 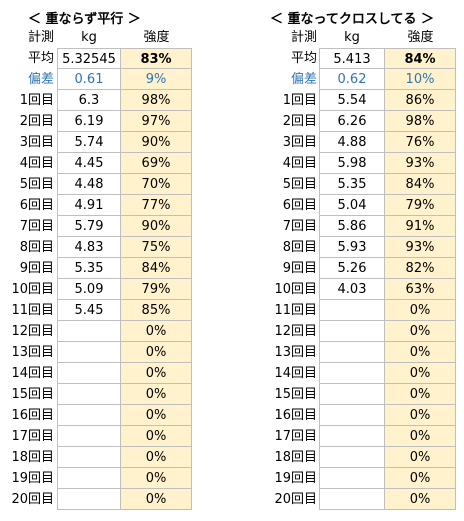 I want to click on kg-cell: 5.54, so click(x=352, y=100).